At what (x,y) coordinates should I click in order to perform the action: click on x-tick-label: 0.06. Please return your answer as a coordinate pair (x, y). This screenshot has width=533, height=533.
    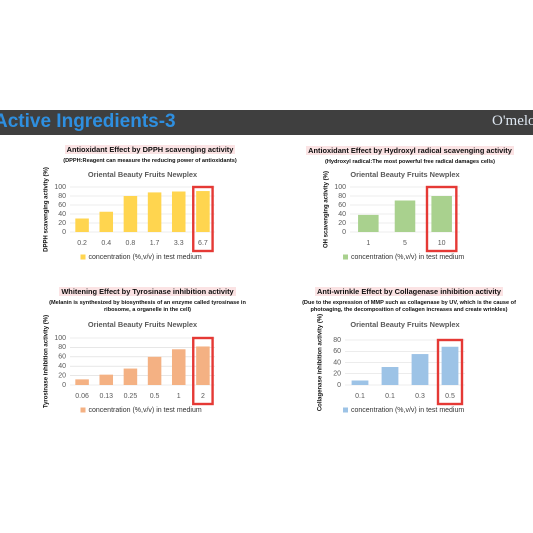
    Looking at the image, I should click on (82, 396).